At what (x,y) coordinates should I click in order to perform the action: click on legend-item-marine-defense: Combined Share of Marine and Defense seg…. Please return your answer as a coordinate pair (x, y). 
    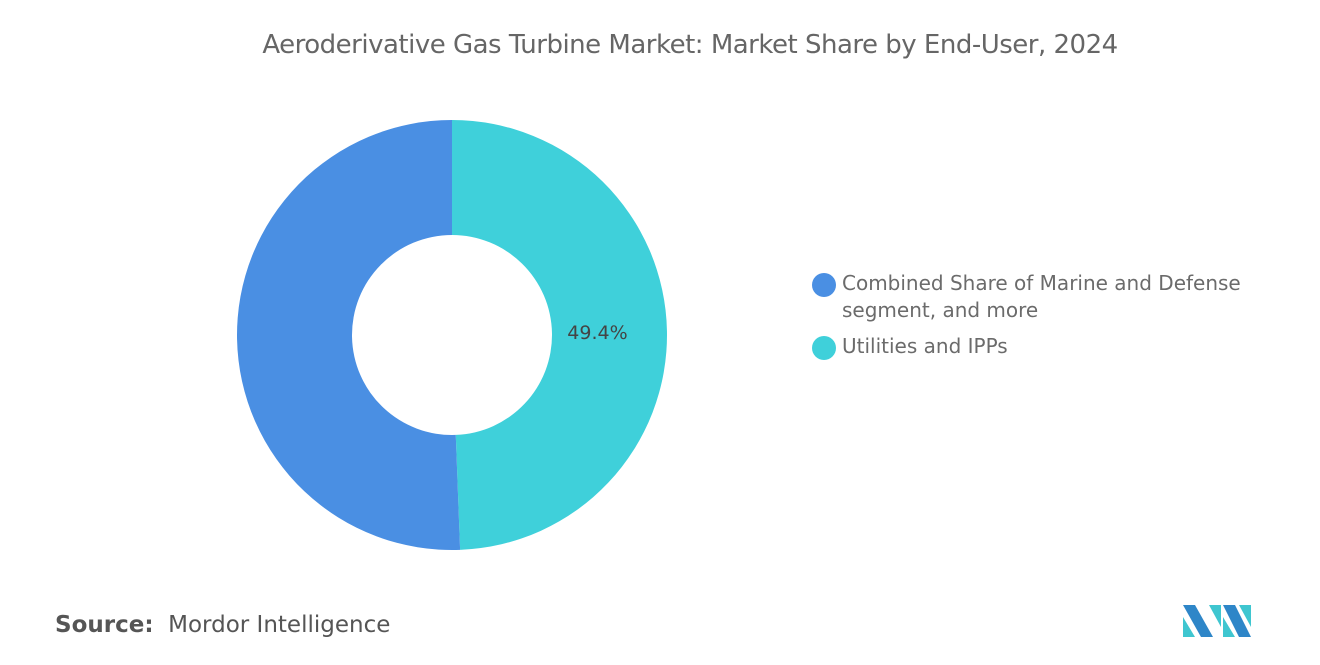
    Looking at the image, I should click on (1042, 297).